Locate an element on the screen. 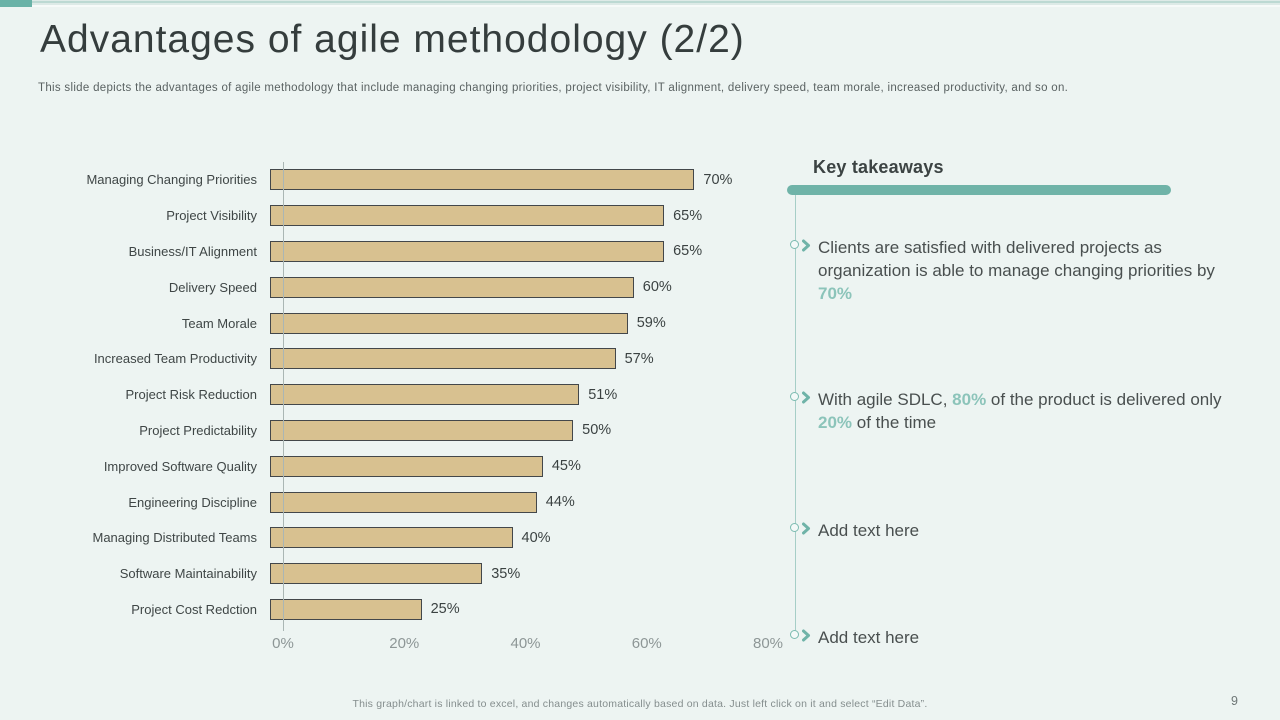  chart-category-label: Project Risk Reduction is located at coordinates (191, 395).